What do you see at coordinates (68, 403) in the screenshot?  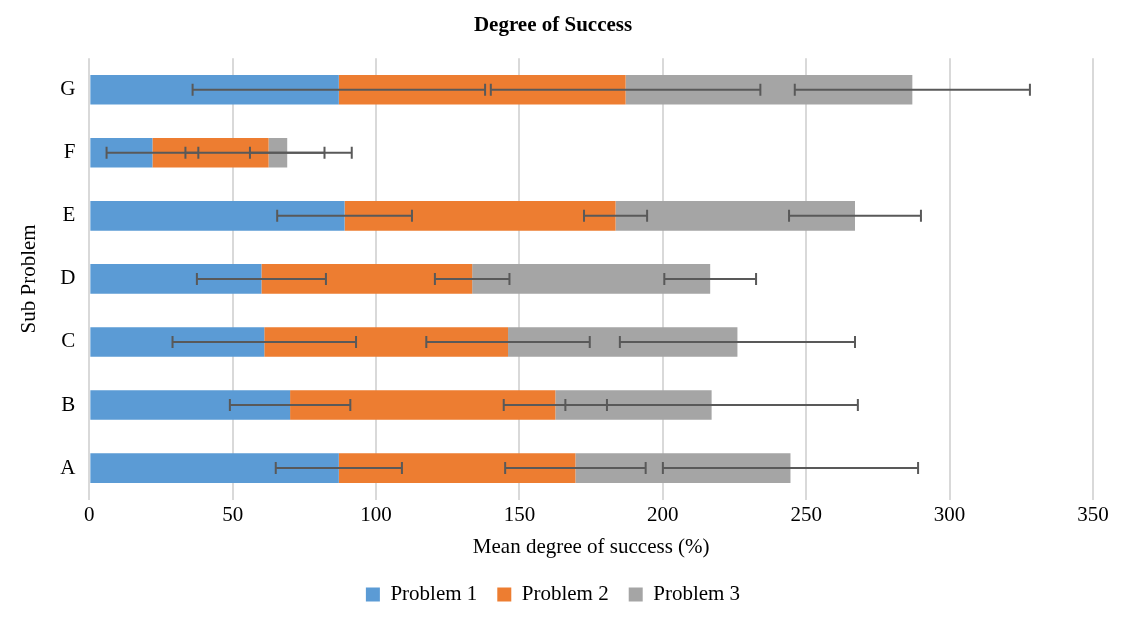 I see `y-tick-label: B` at bounding box center [68, 403].